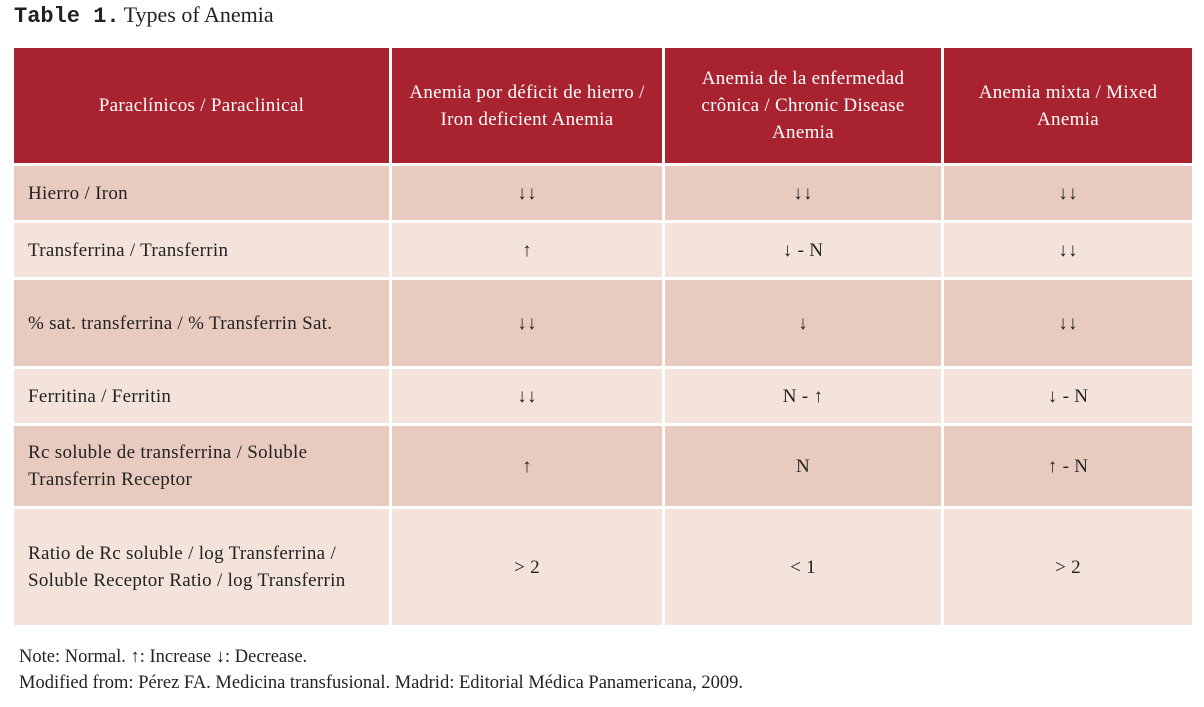 Image resolution: width=1204 pixels, height=707 pixels. Describe the element at coordinates (201, 105) in the screenshot. I see `header-cell: Paraclínicos / Paraclinical` at that location.